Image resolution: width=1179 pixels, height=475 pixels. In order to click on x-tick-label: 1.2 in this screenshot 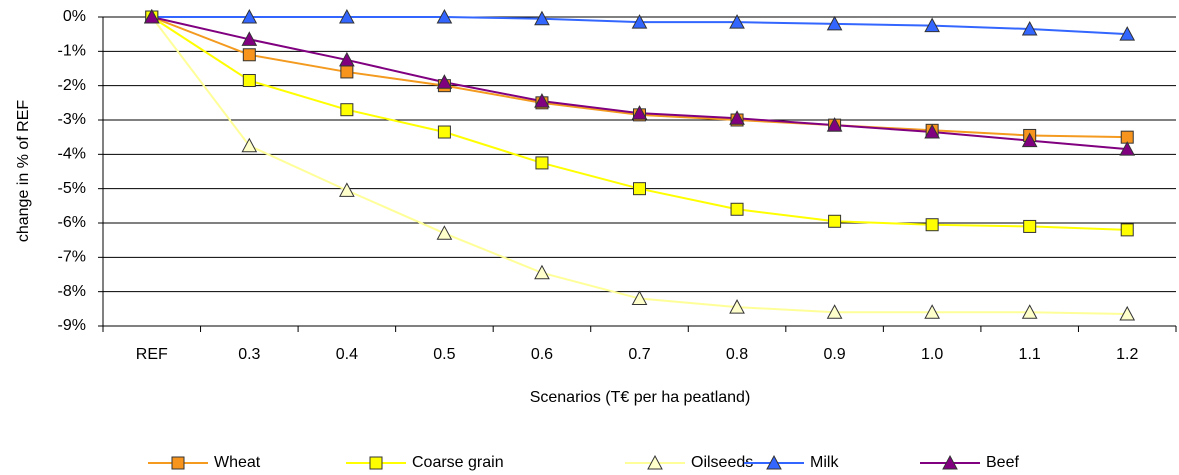, I will do `click(1127, 354)`.